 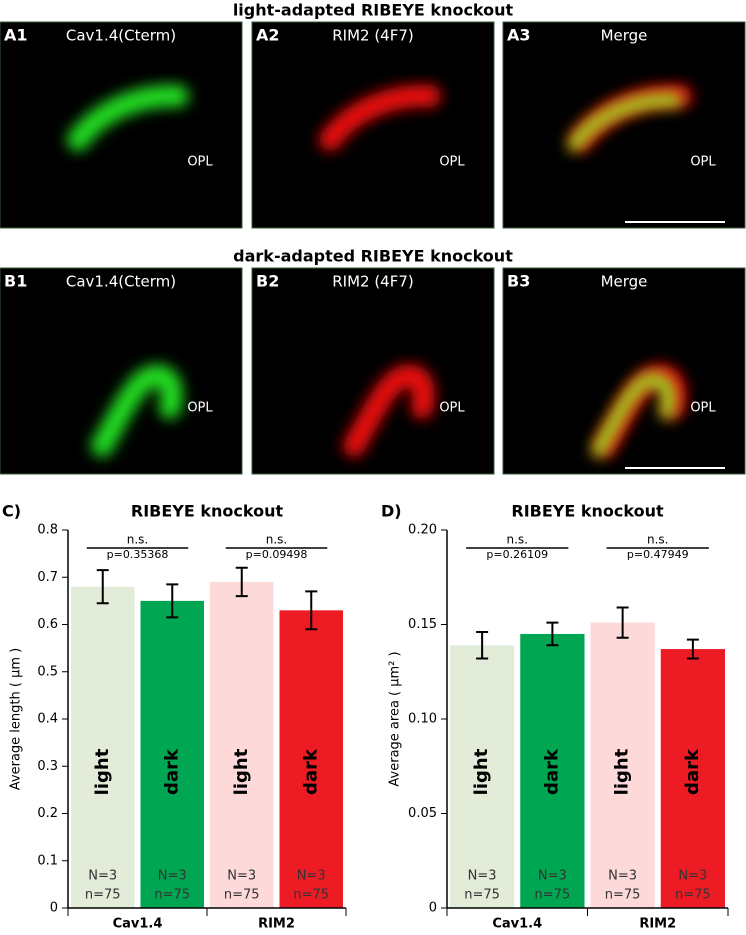 I want to click on y-tick-label: 0.7, so click(x=47, y=577).